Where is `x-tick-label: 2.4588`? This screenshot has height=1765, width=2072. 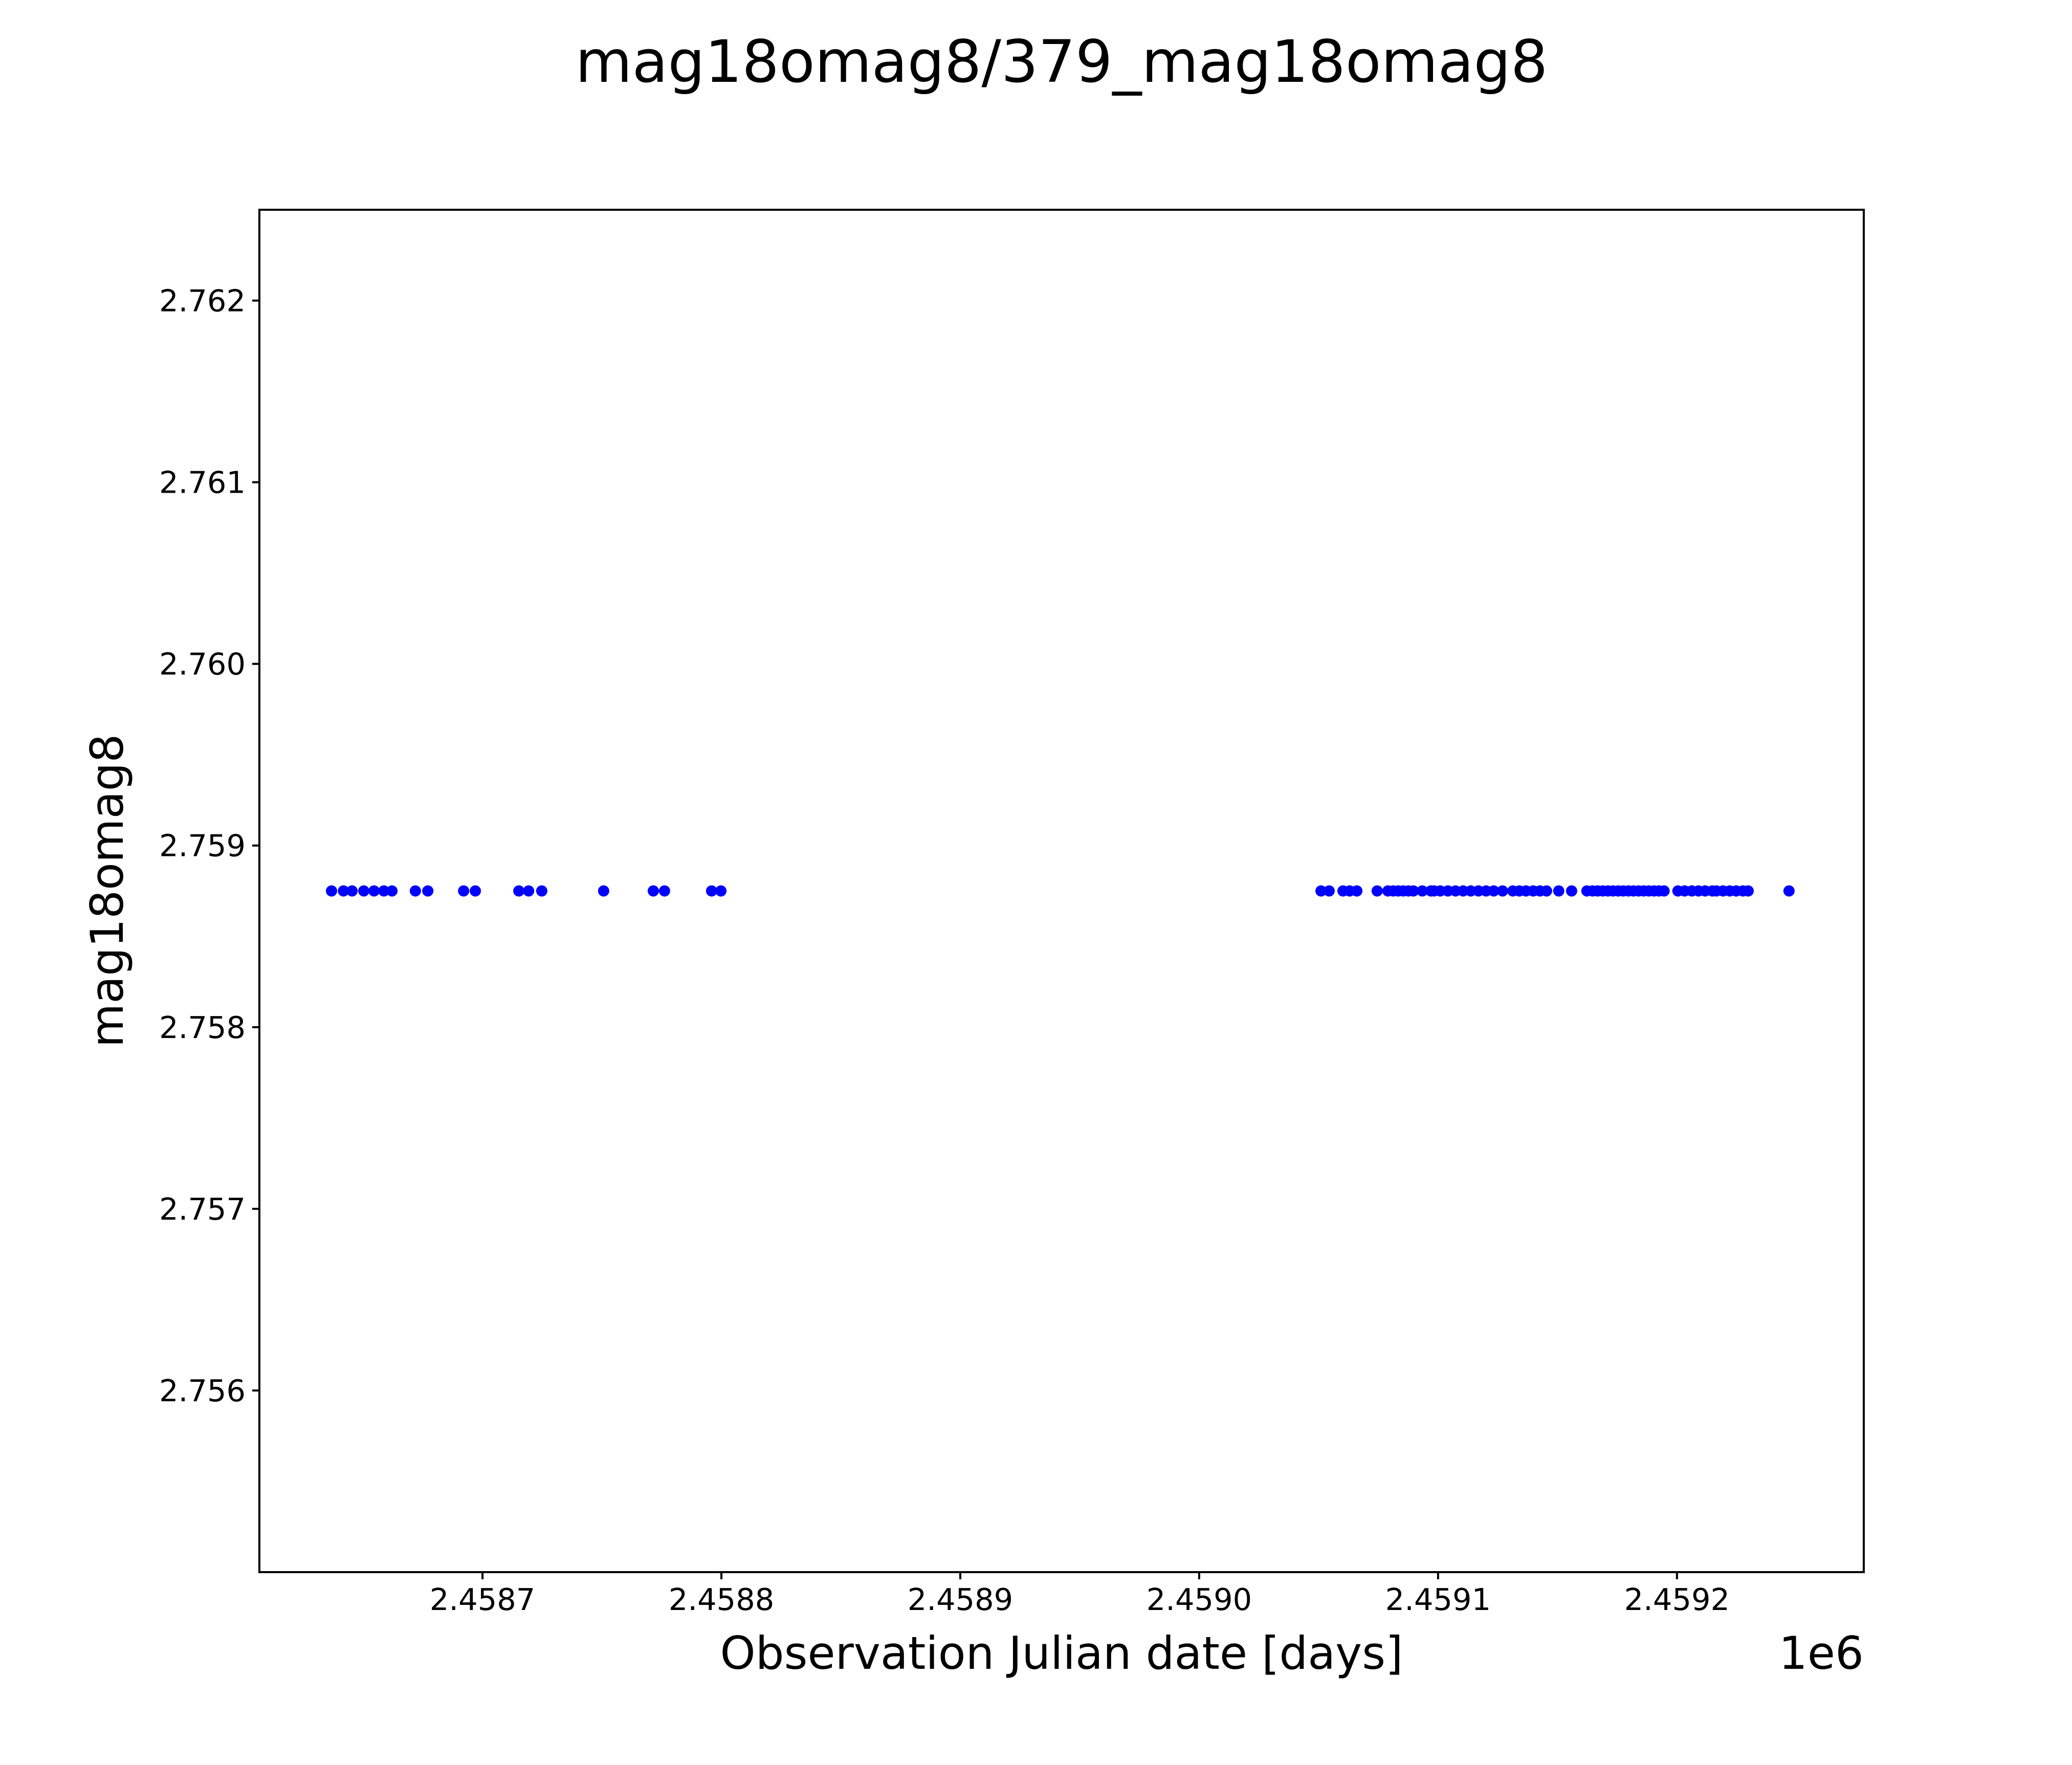 x-tick-label: 2.4588 is located at coordinates (721, 1599).